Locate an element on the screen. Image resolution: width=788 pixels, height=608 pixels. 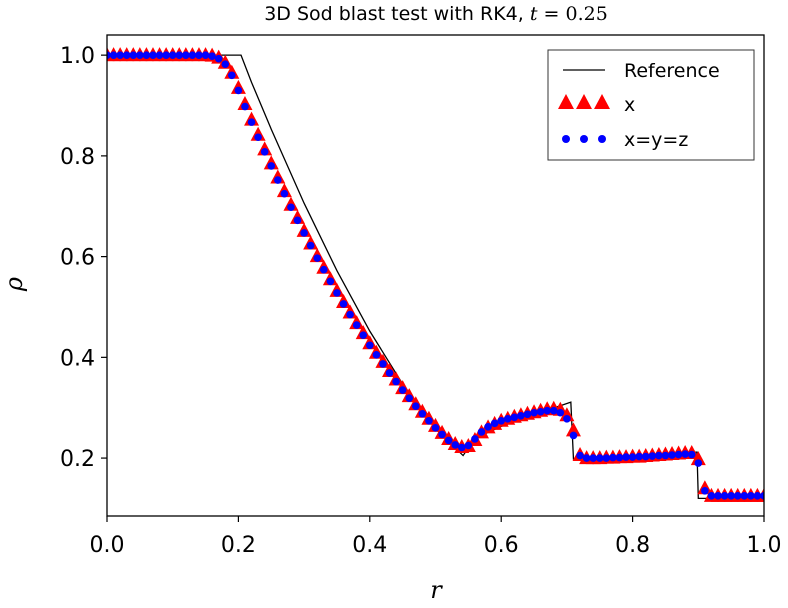
title-time-value: 0.25 is located at coordinates (586, 14).